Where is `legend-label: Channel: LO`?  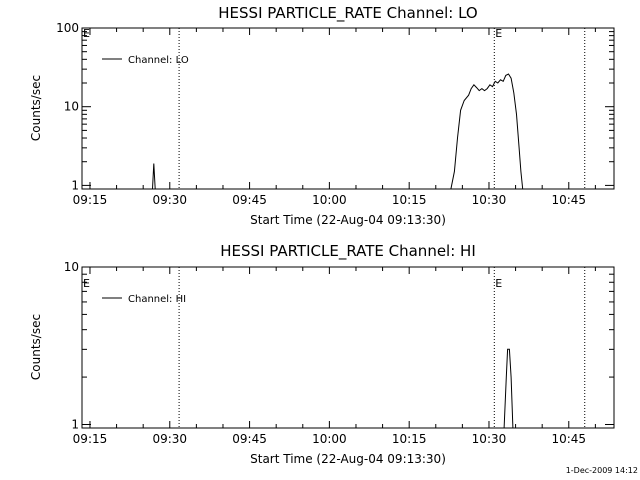
legend-label: Channel: LO is located at coordinates (158, 60).